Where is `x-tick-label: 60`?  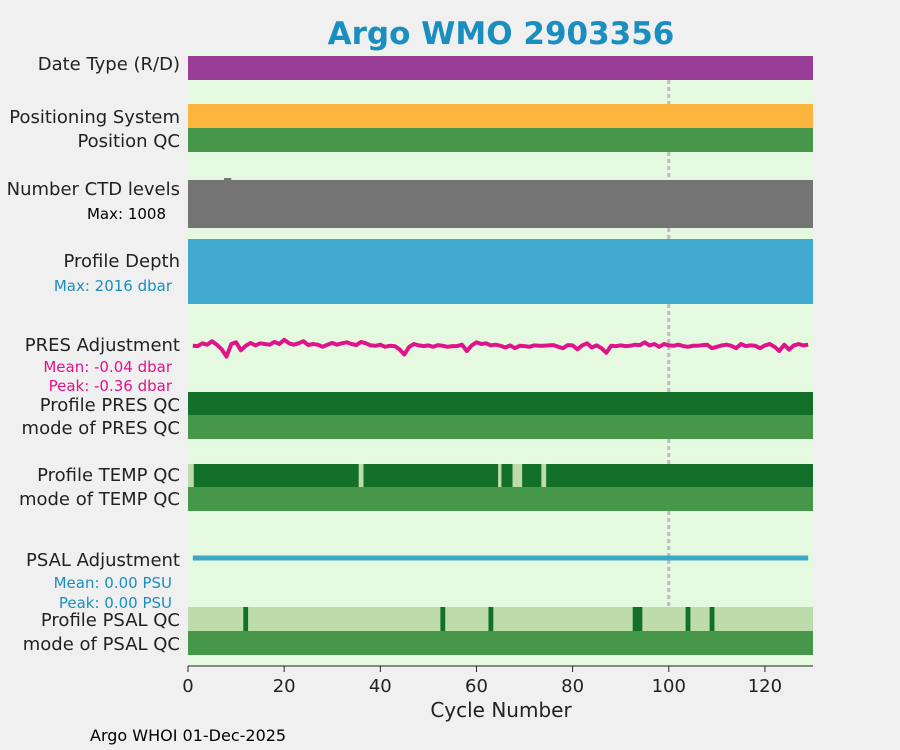 x-tick-label: 60 is located at coordinates (476, 686).